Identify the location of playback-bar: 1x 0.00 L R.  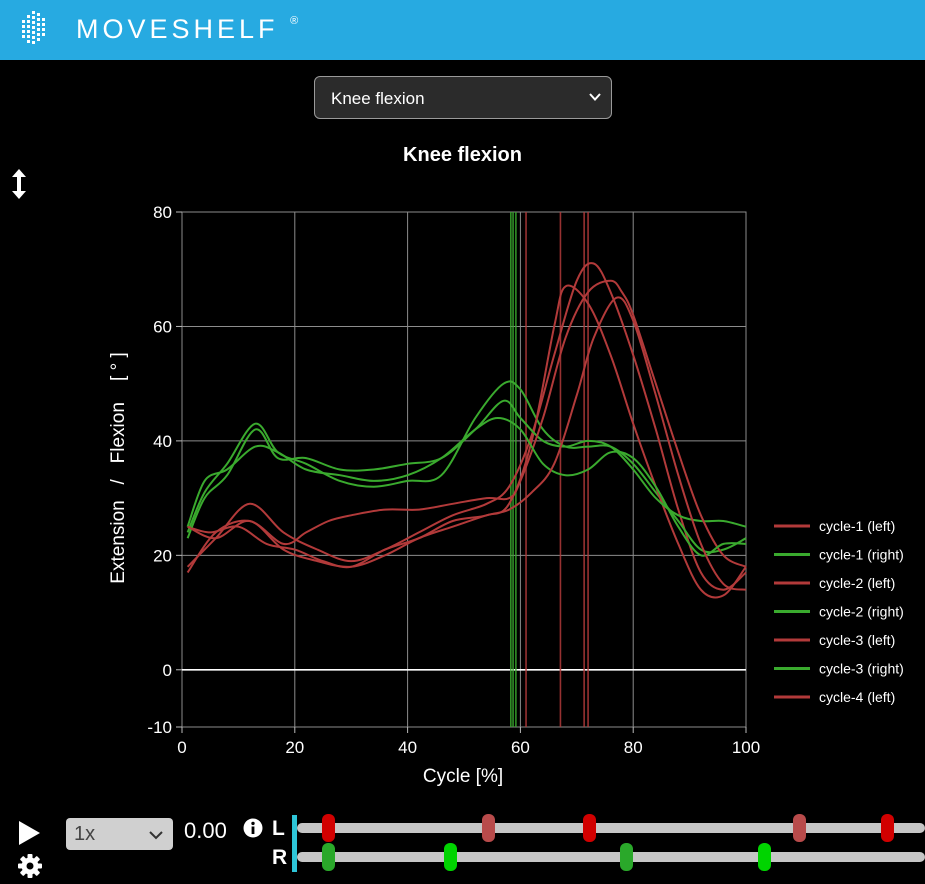
(462, 847).